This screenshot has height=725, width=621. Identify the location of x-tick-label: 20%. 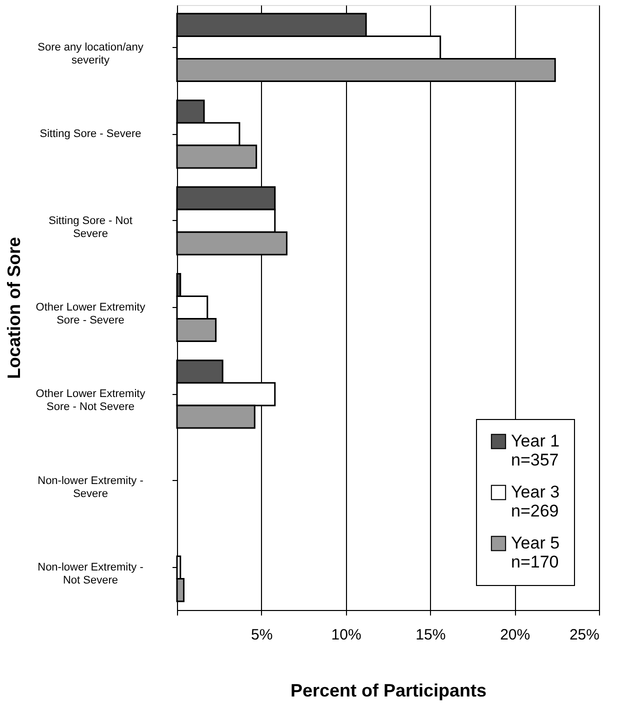
(515, 635).